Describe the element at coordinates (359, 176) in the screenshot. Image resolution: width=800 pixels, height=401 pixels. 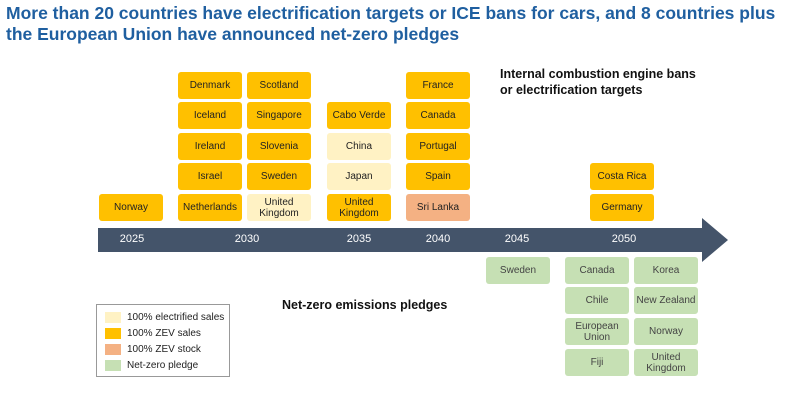
I see `target-box-japan: Japan` at that location.